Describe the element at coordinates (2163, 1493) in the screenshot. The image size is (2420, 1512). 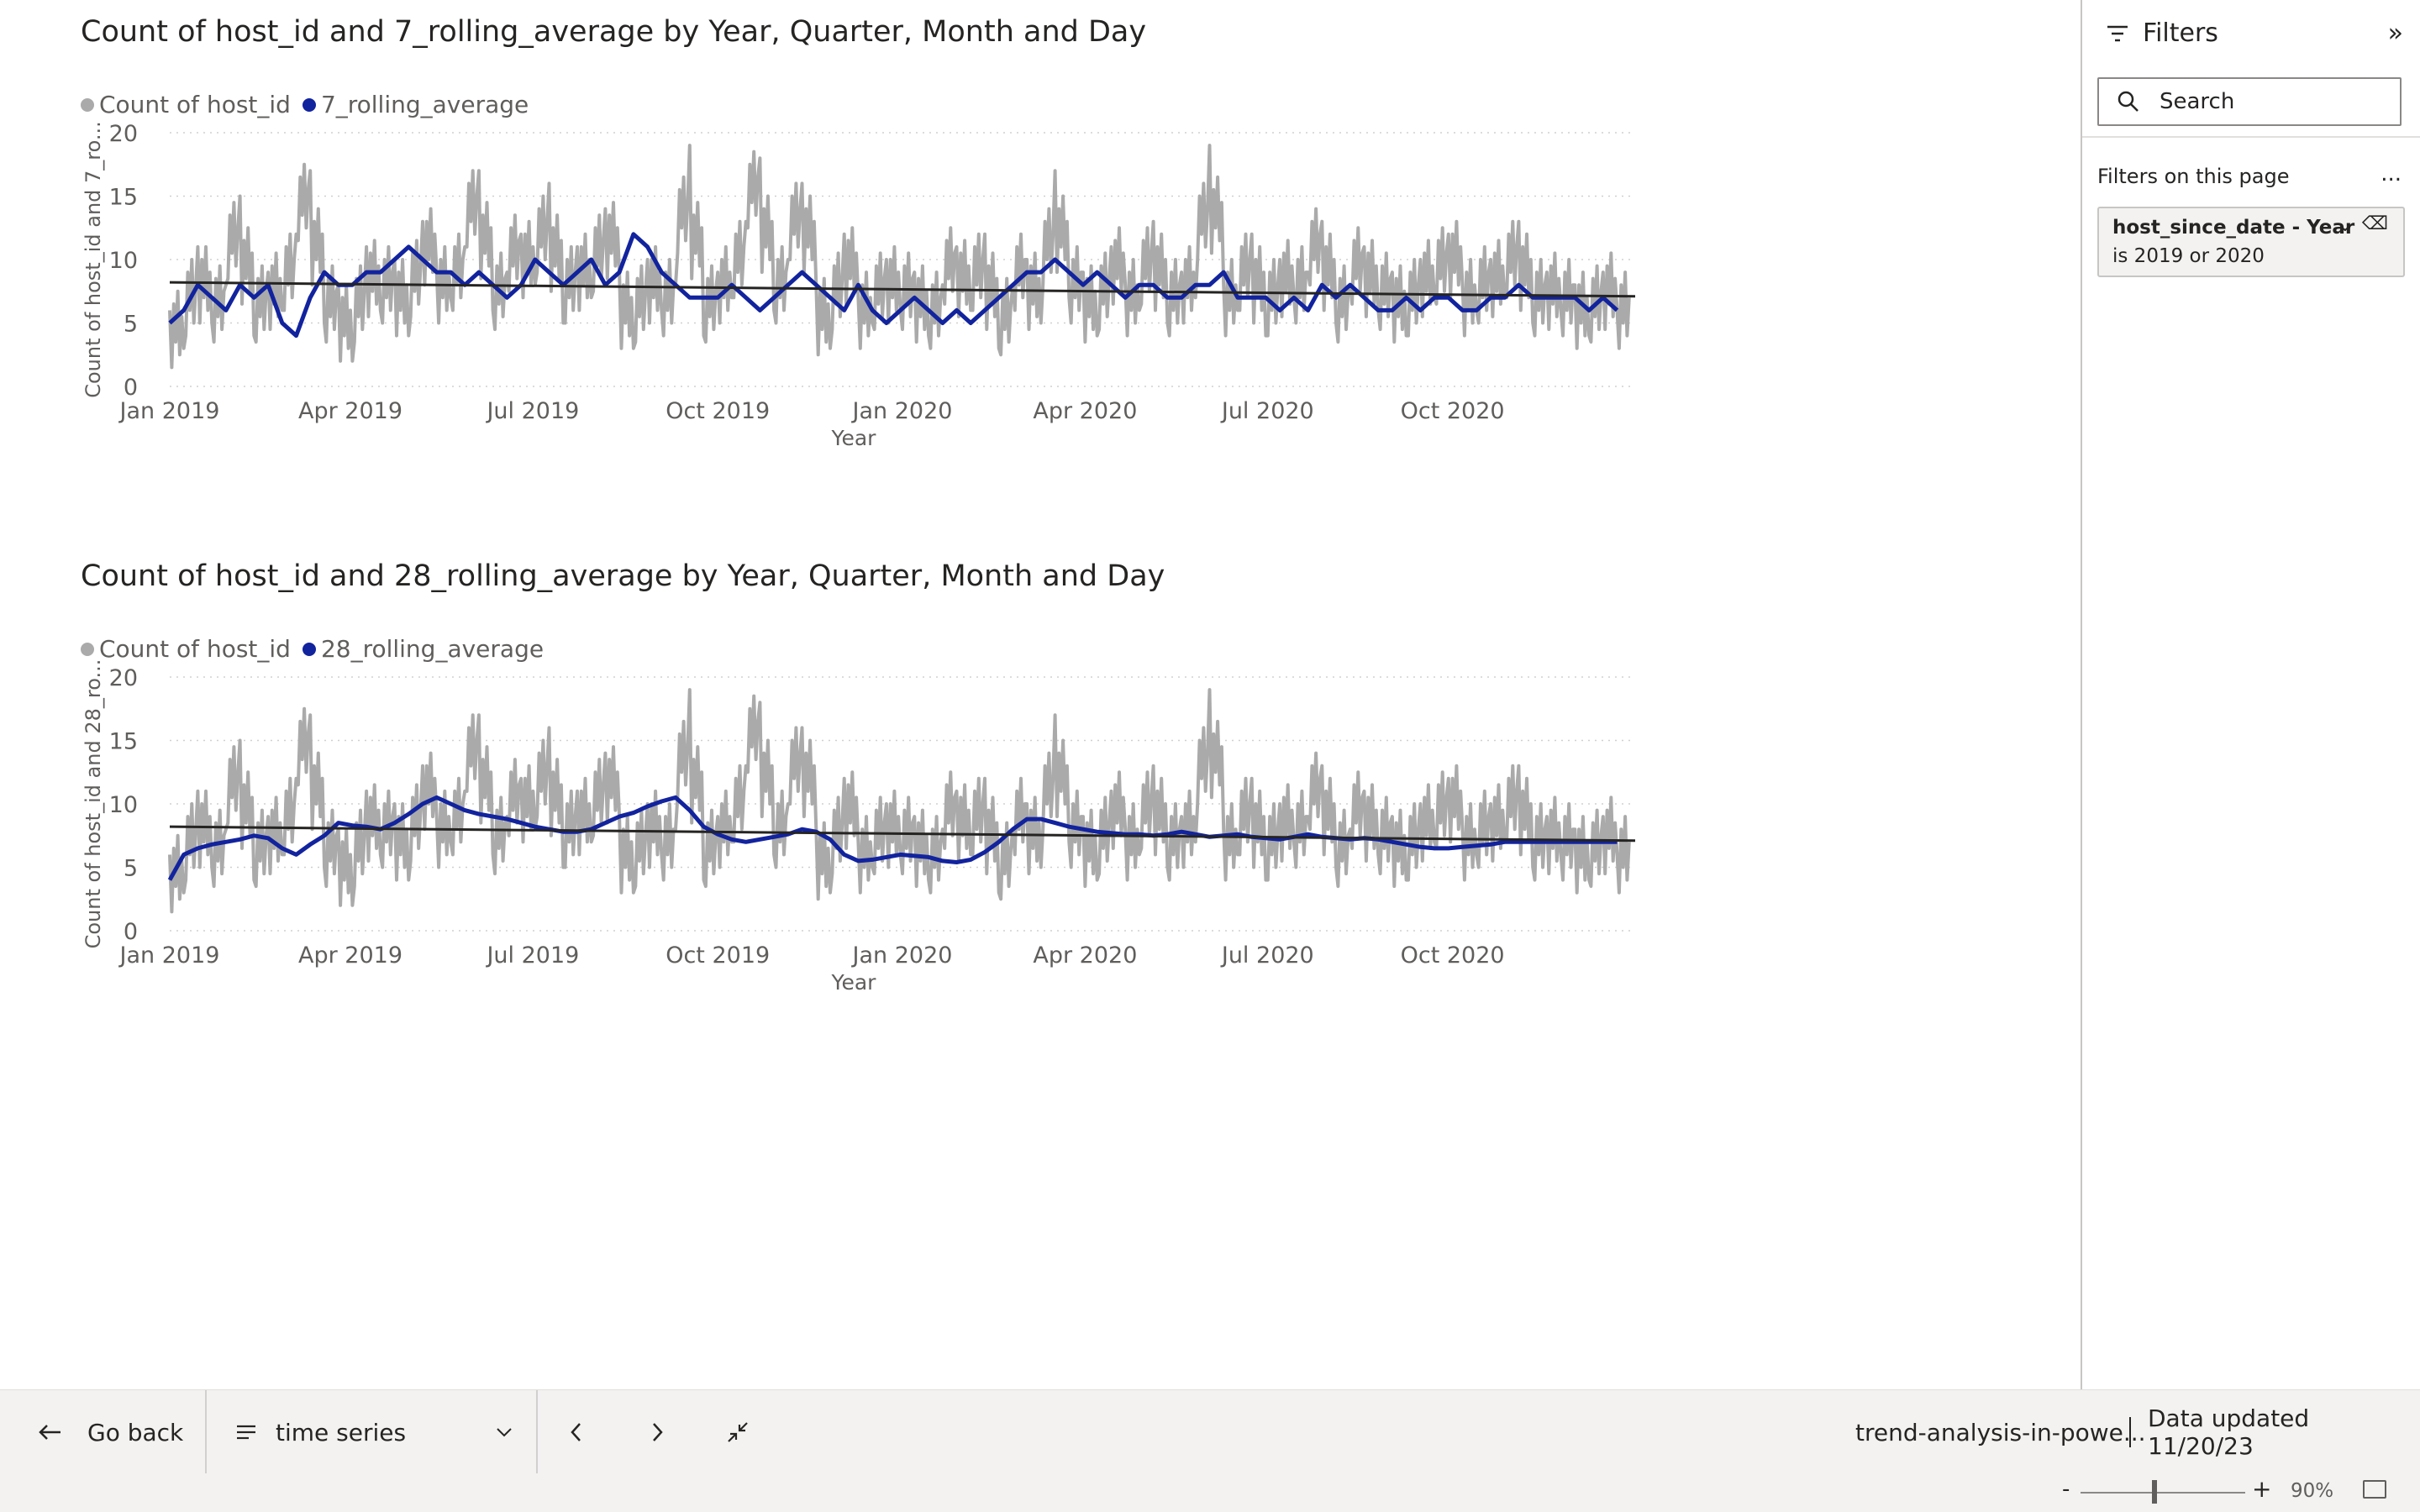
I see `zoom-slider` at that location.